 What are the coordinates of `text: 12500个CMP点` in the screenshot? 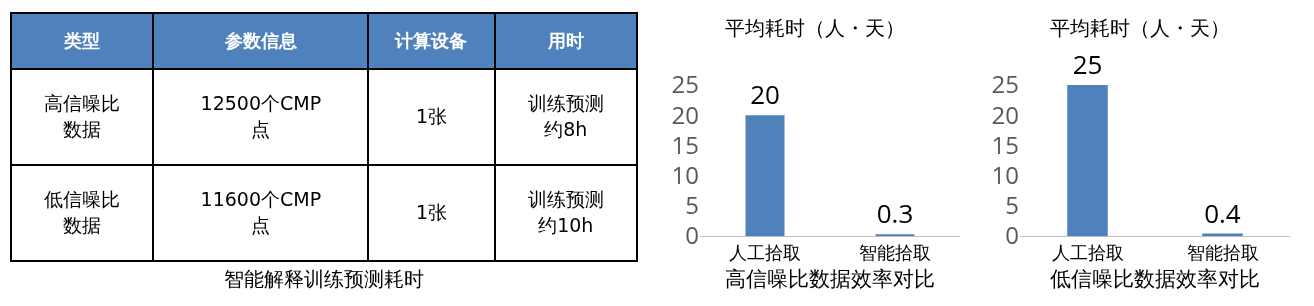 It's located at (261, 116).